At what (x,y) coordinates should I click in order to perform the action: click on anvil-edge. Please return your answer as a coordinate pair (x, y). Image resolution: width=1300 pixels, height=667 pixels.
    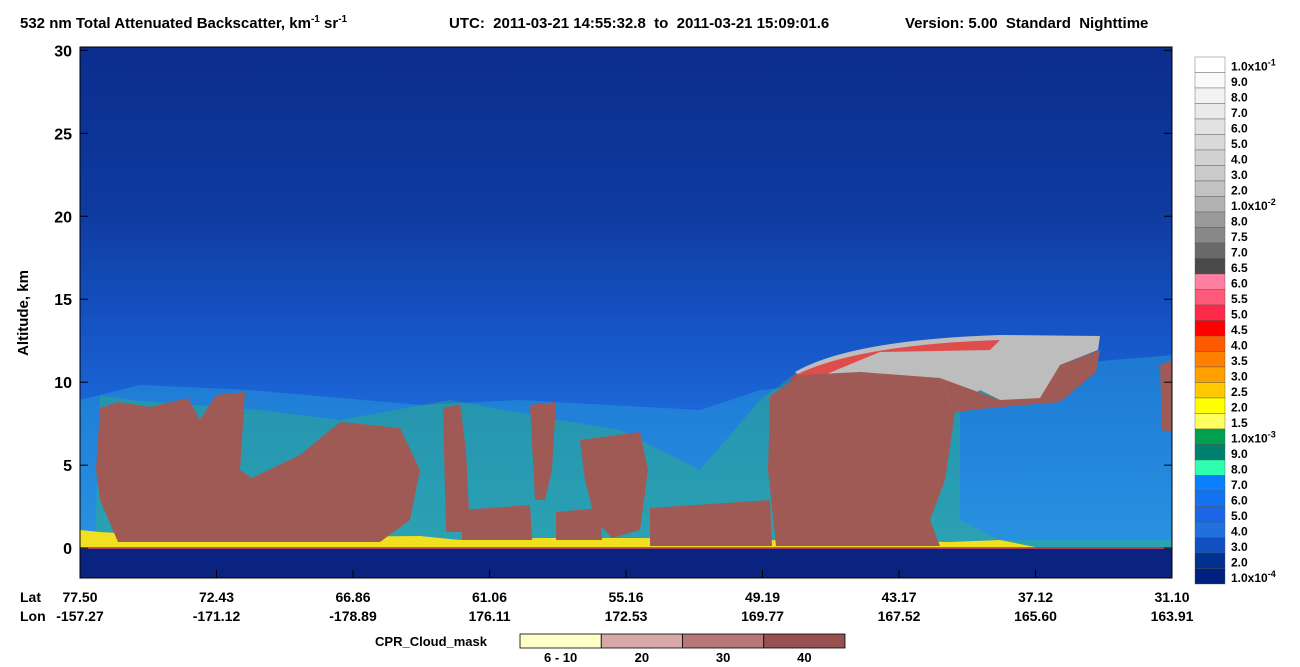
    Looking at the image, I should click on (895, 362).